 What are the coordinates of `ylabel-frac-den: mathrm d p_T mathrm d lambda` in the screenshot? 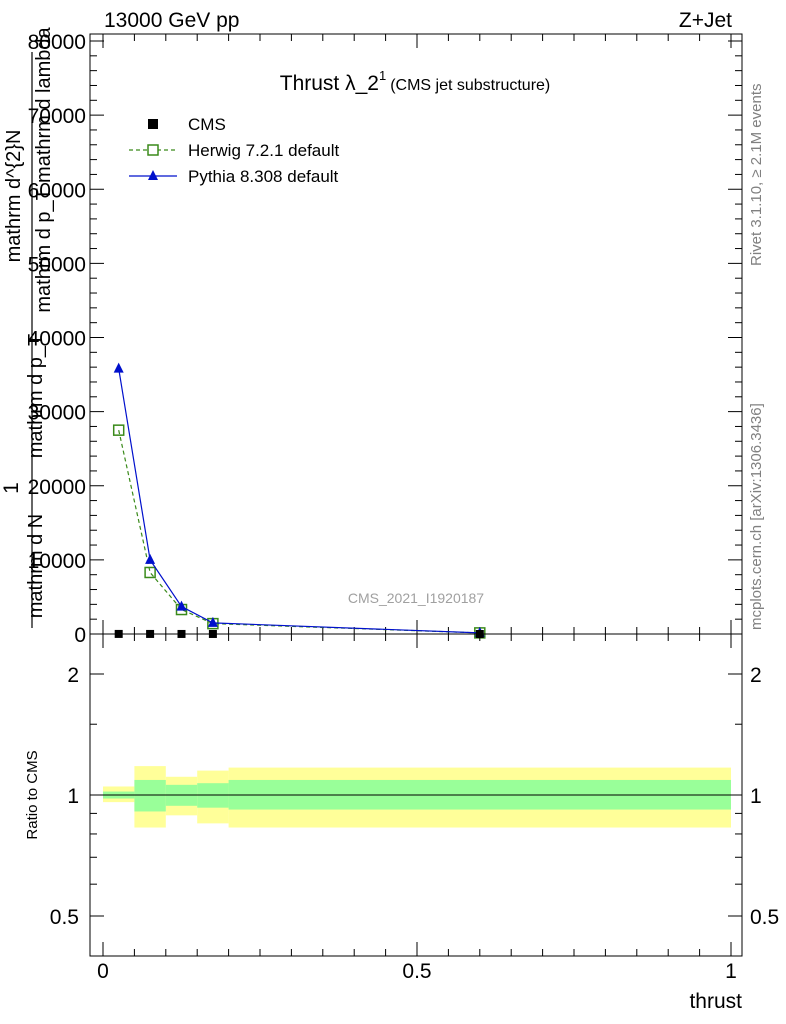 It's located at (44, 169).